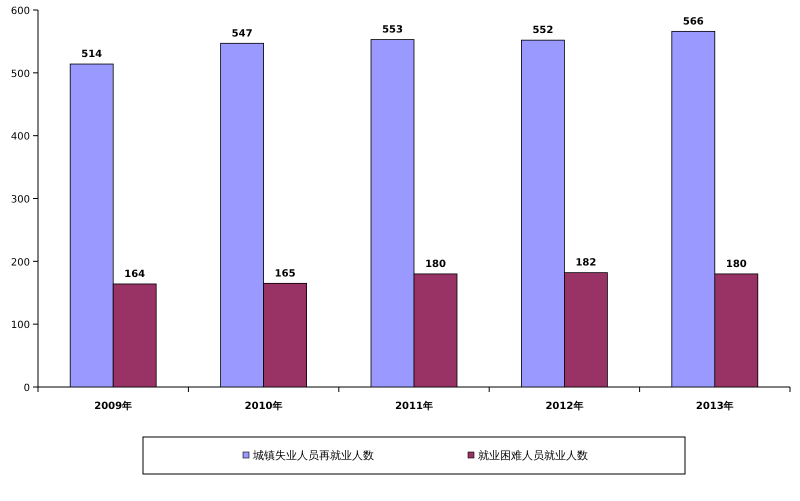 The image size is (800, 501). What do you see at coordinates (414, 406) in the screenshot?
I see `x-tick-label: 2011年` at bounding box center [414, 406].